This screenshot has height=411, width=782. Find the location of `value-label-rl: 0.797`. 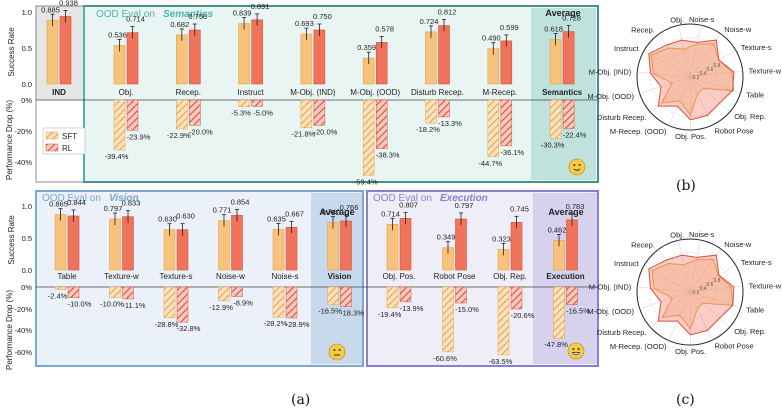

value-label-rl: 0.797 is located at coordinates (464, 205).